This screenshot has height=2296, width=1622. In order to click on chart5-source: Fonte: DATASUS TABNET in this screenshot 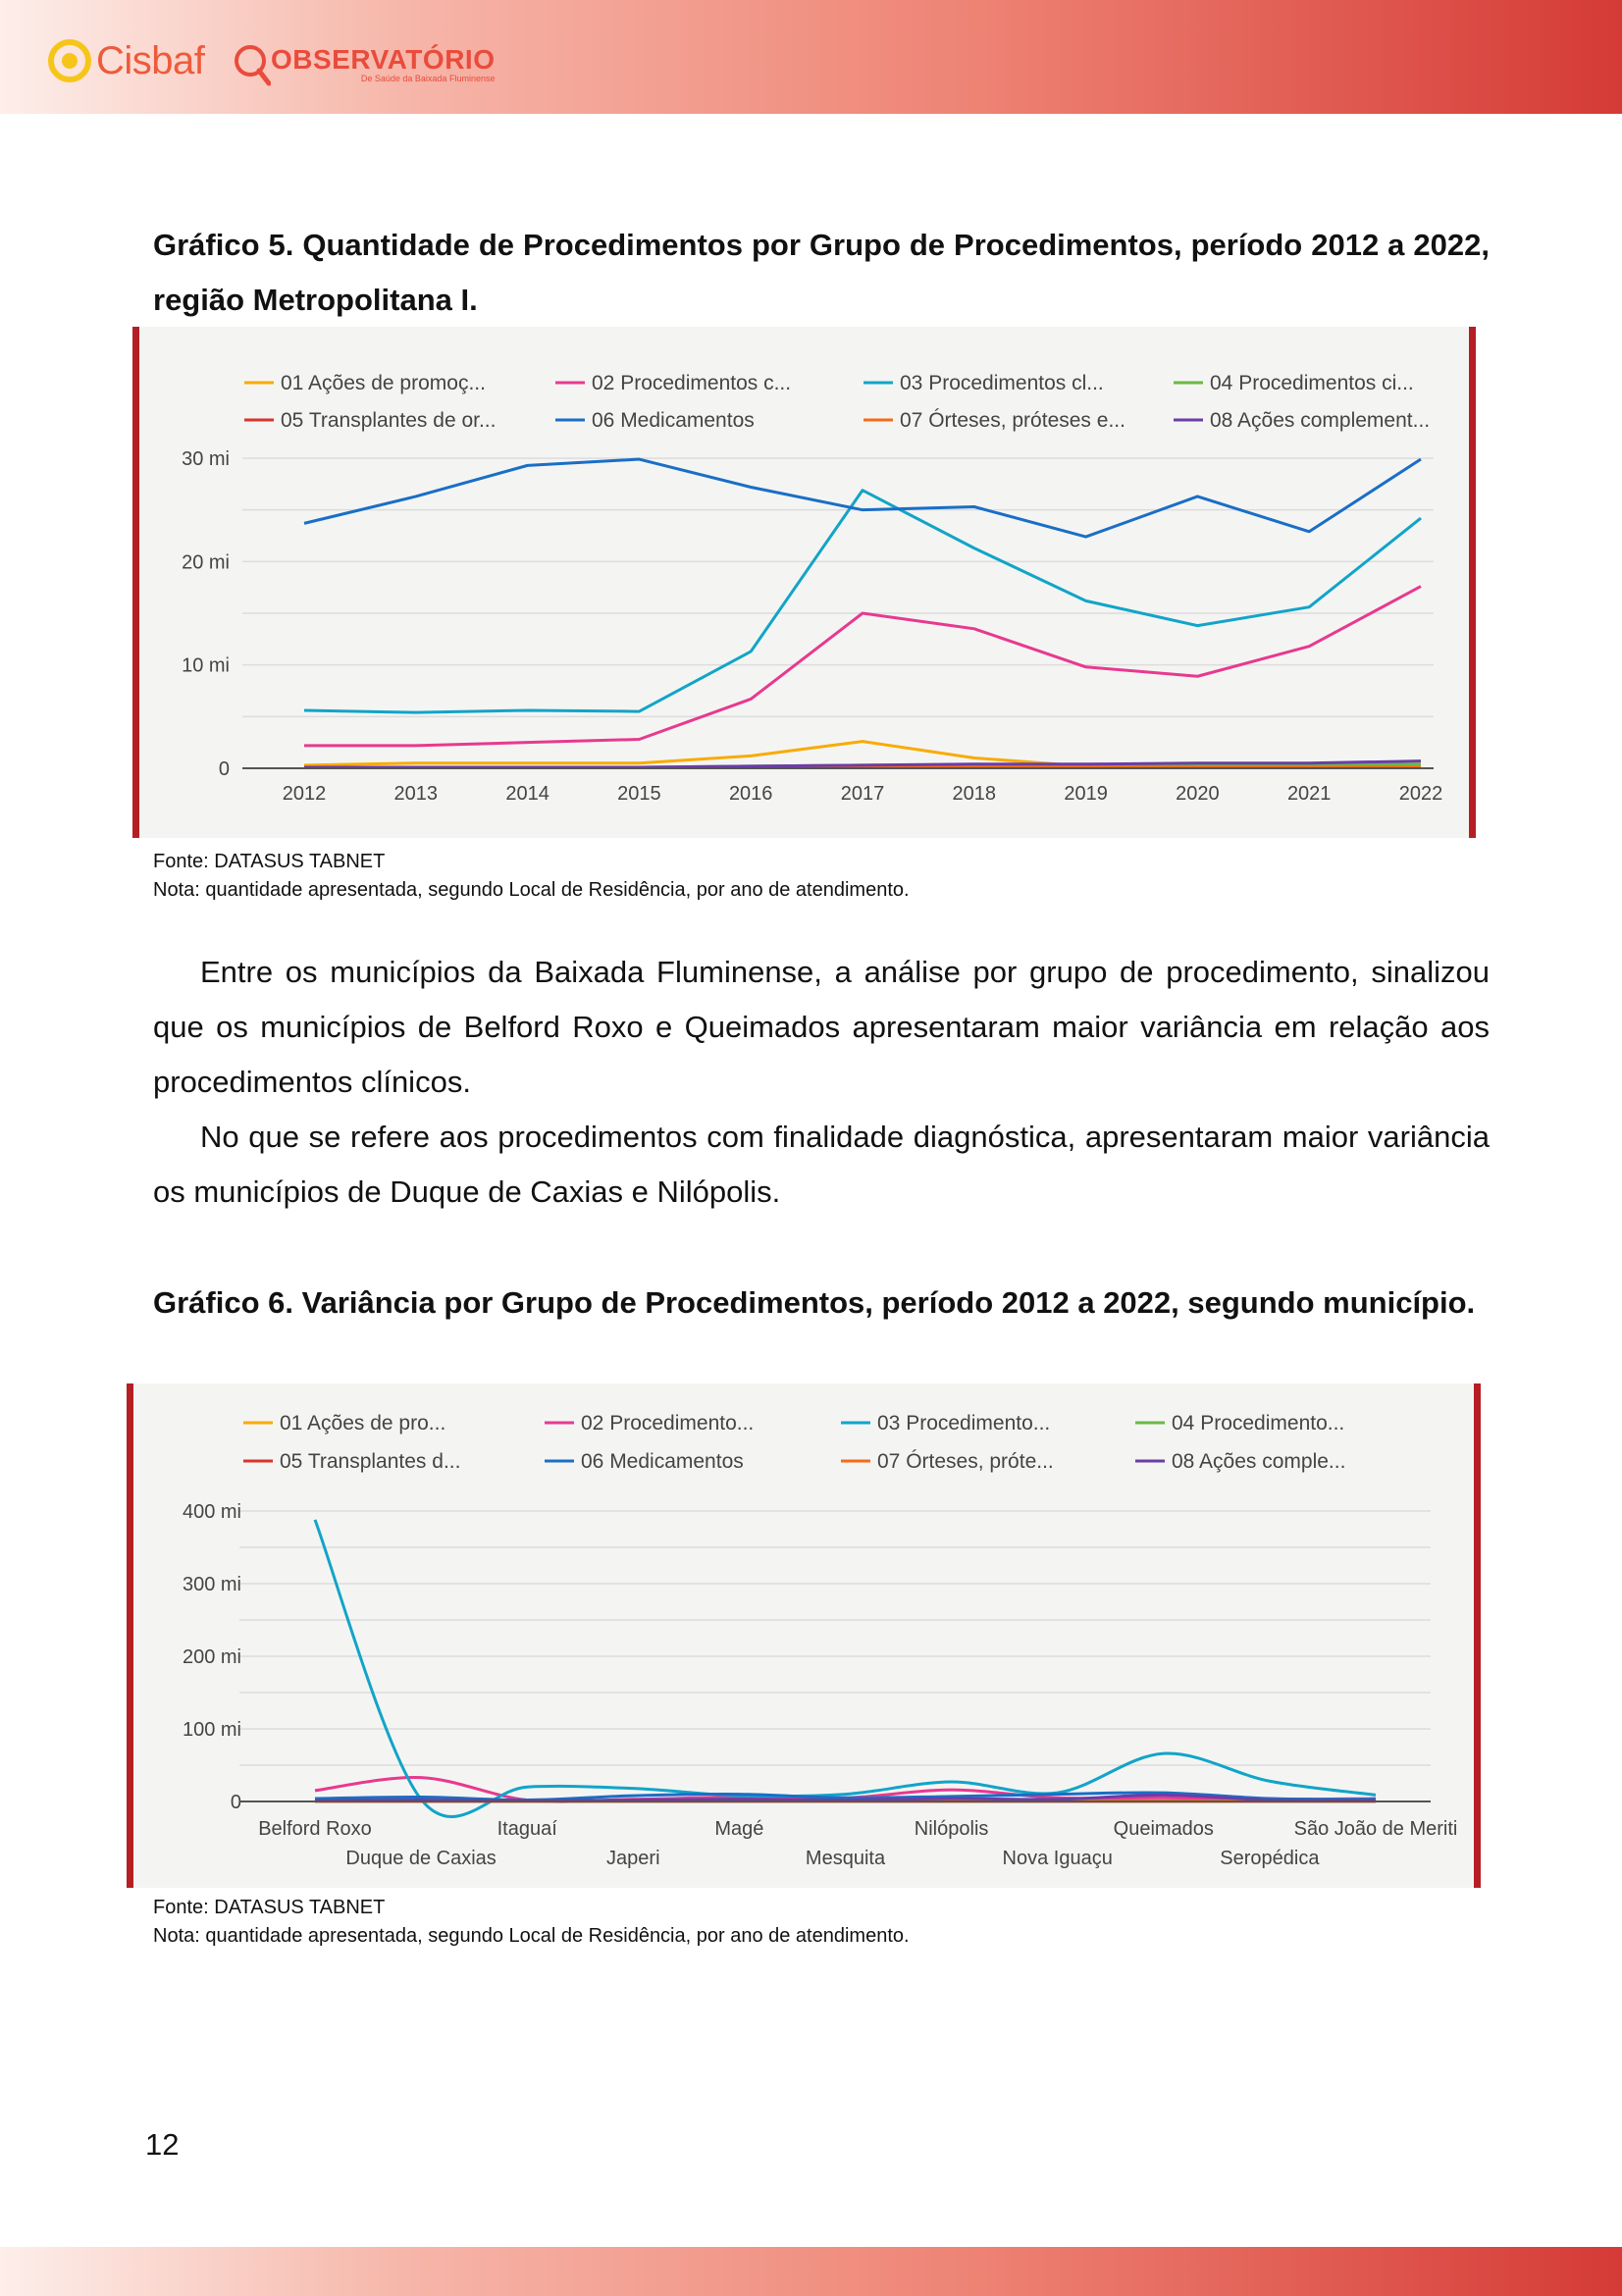, I will do `click(269, 861)`.